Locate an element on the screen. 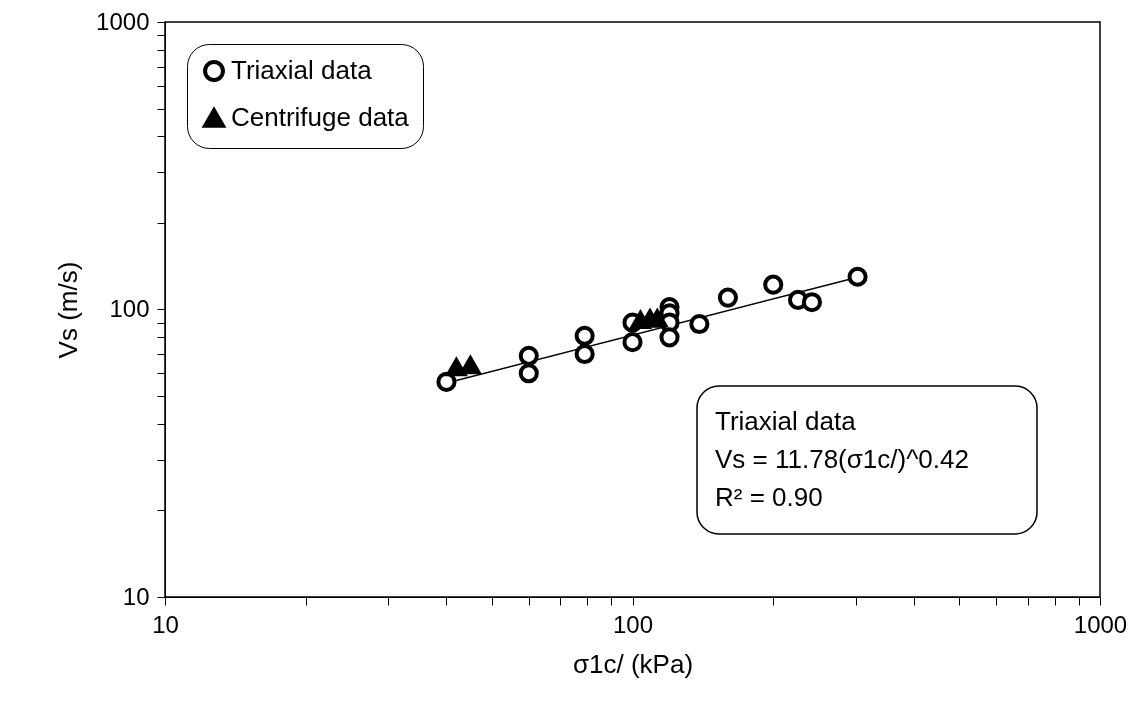 The image size is (1148, 707). annotation: Vs = 11.78(σ1c/)^0.42 is located at coordinates (842, 459).